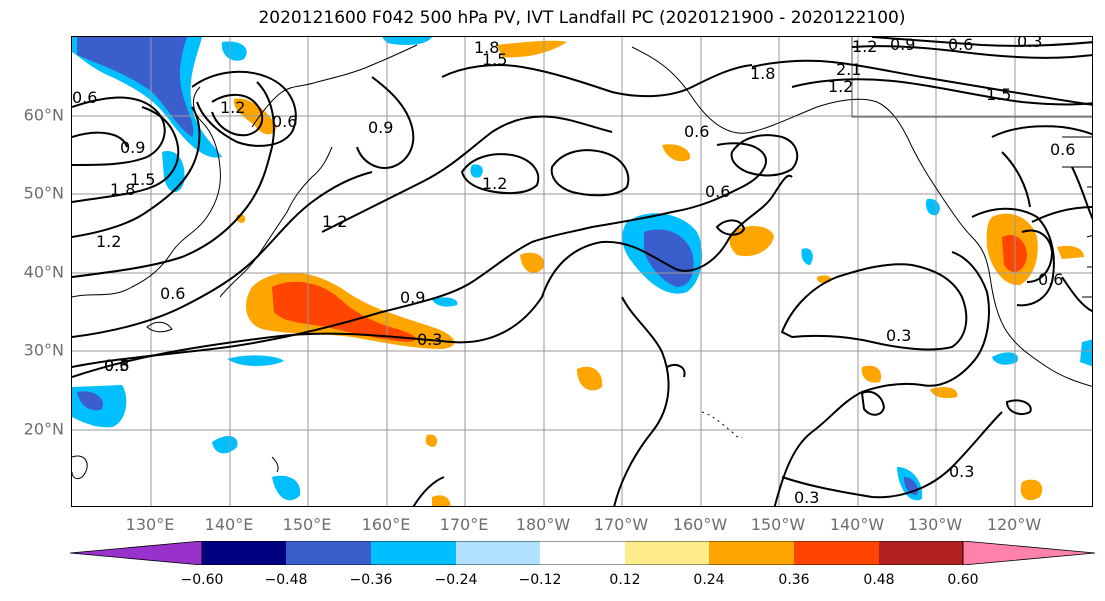 This screenshot has height=601, width=1105. I want to click on longitude-label: 170°W, so click(621, 524).